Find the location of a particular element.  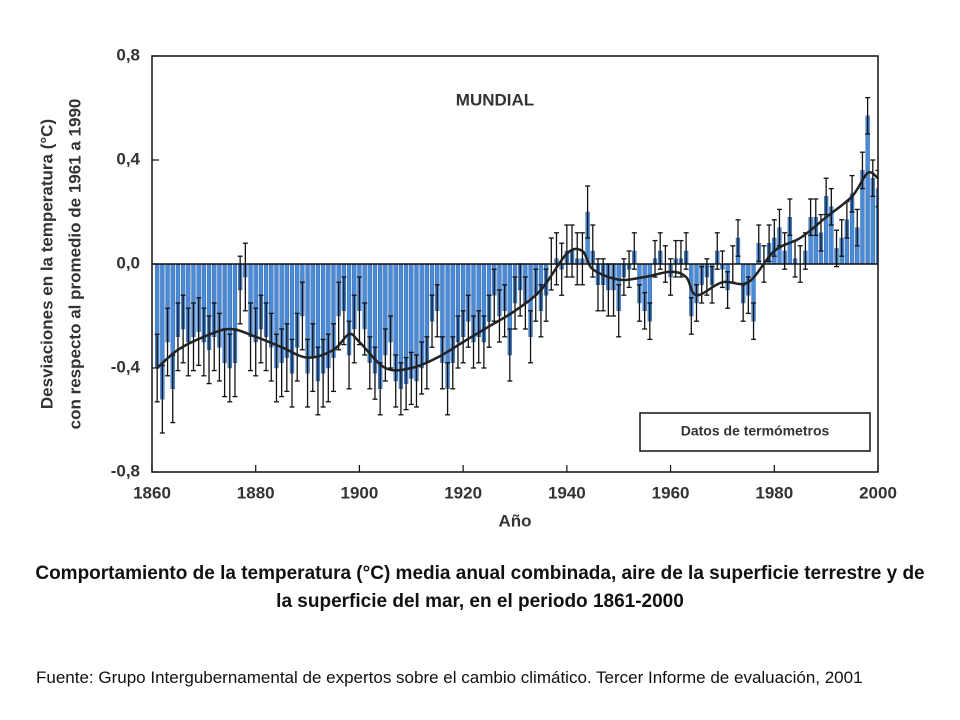

y-axis-label: Desviaciones en la temperatura (°C) is located at coordinates (46, 264).